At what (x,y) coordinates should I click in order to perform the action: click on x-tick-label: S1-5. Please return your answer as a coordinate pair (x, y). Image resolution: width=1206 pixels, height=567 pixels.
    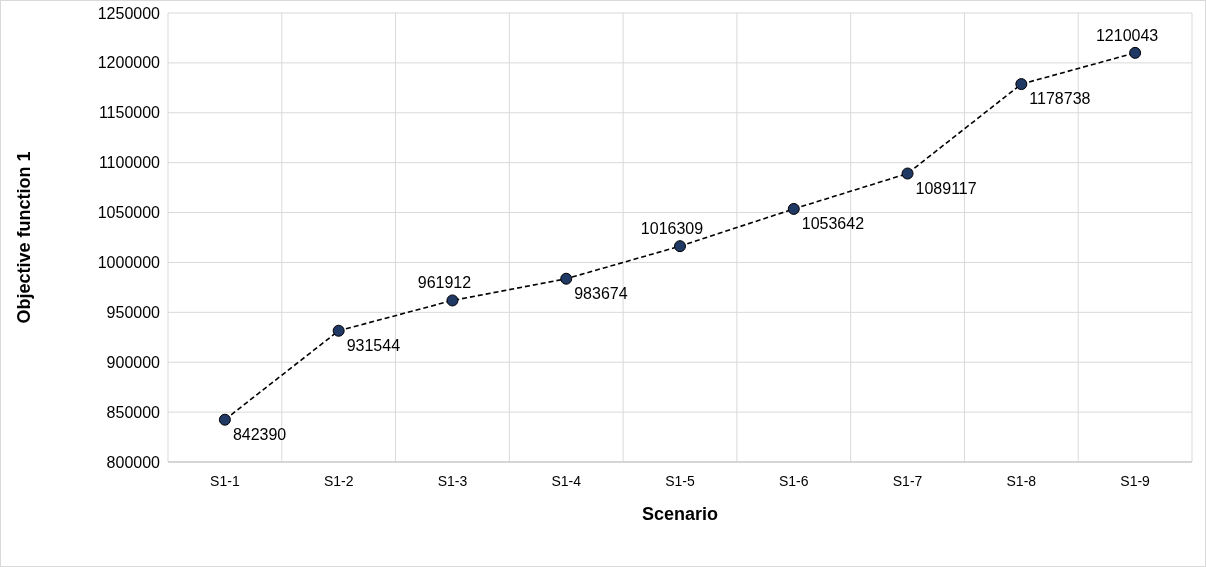
    Looking at the image, I should click on (680, 481).